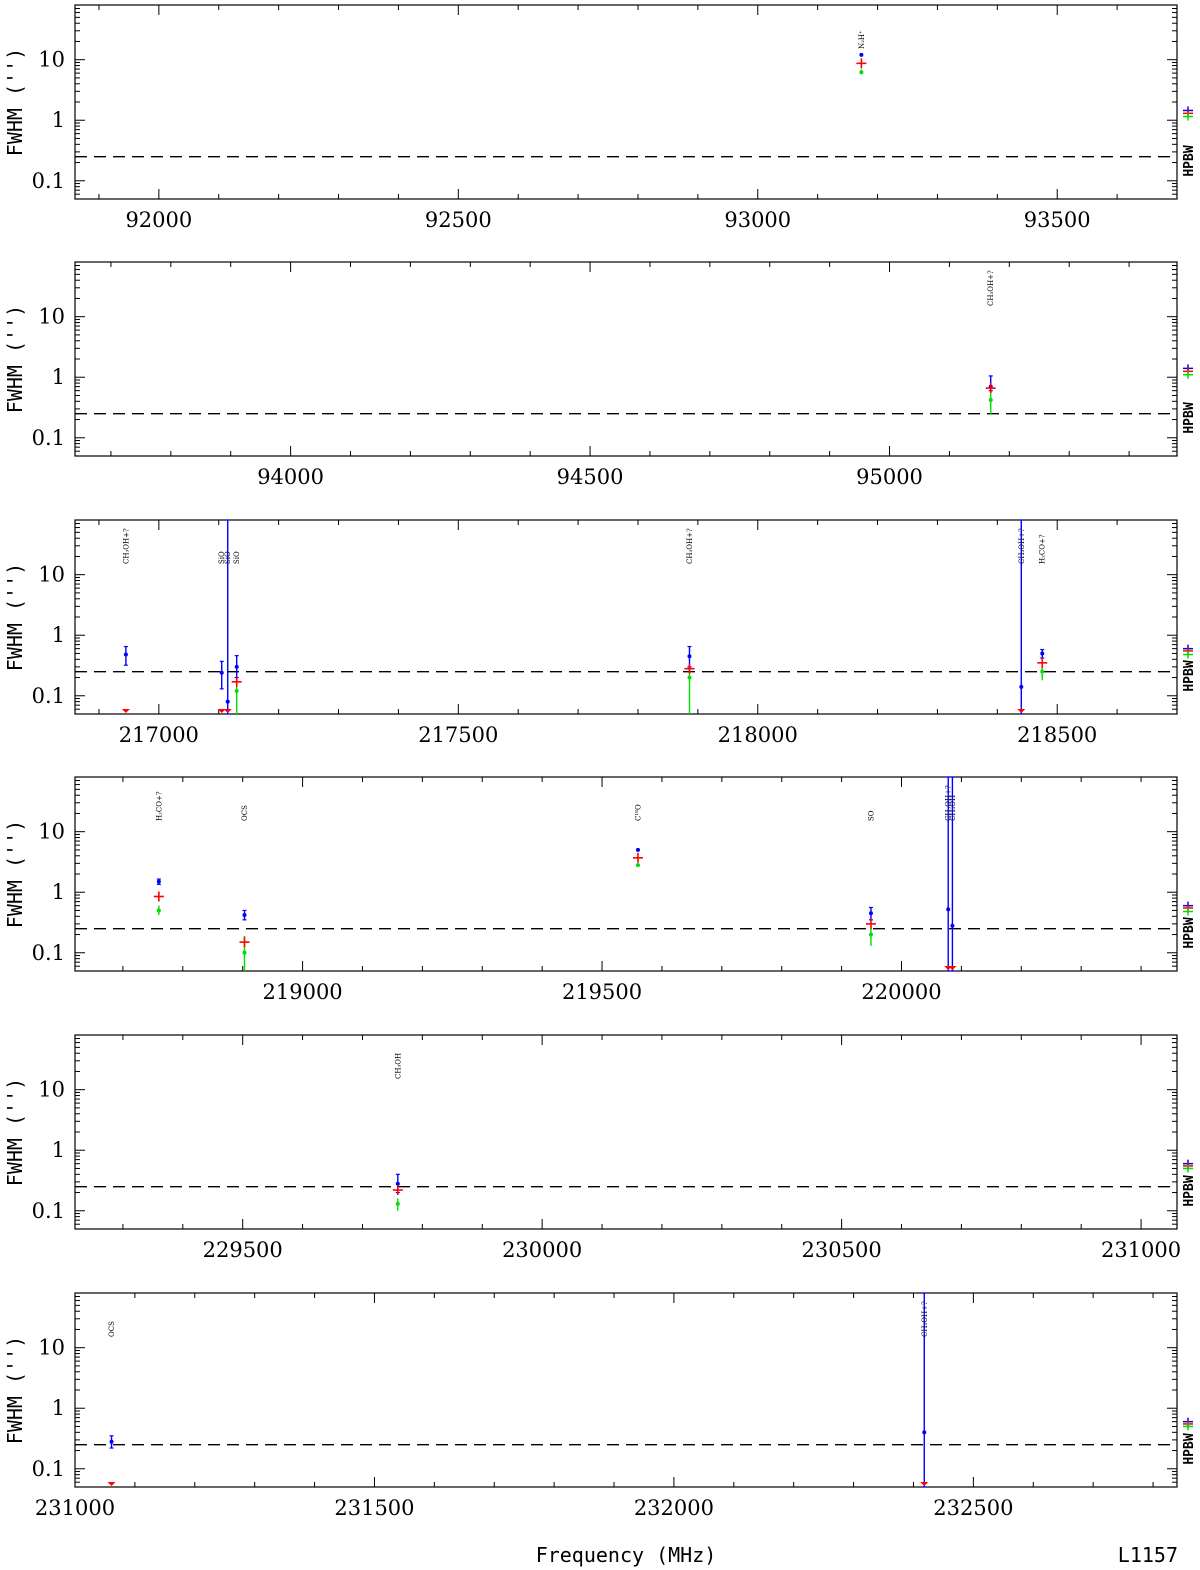 Image resolution: width=1200 pixels, height=1570 pixels. I want to click on x-tick-label: 229500, so click(243, 1250).